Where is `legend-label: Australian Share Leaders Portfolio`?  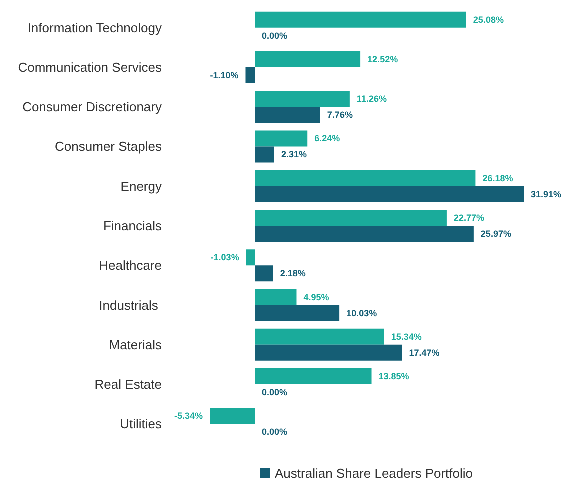 legend-label: Australian Share Leaders Portfolio is located at coordinates (374, 473).